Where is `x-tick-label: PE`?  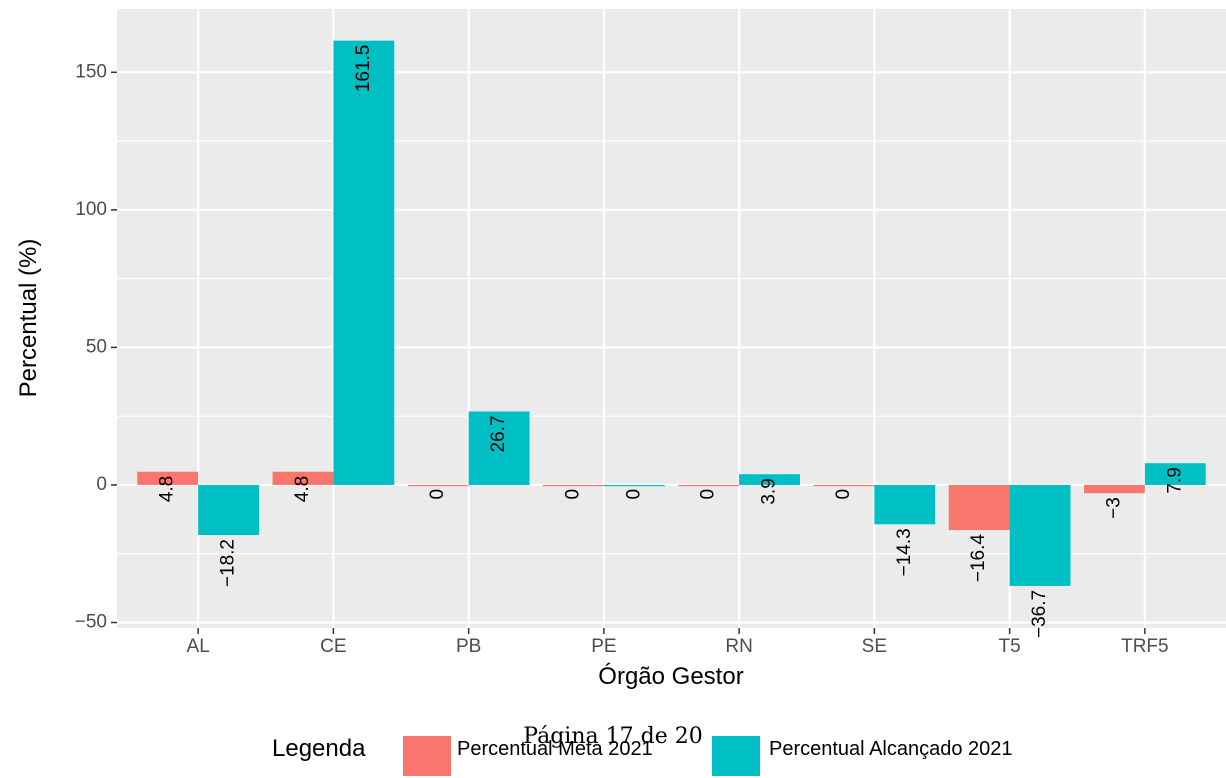
x-tick-label: PE is located at coordinates (603, 646).